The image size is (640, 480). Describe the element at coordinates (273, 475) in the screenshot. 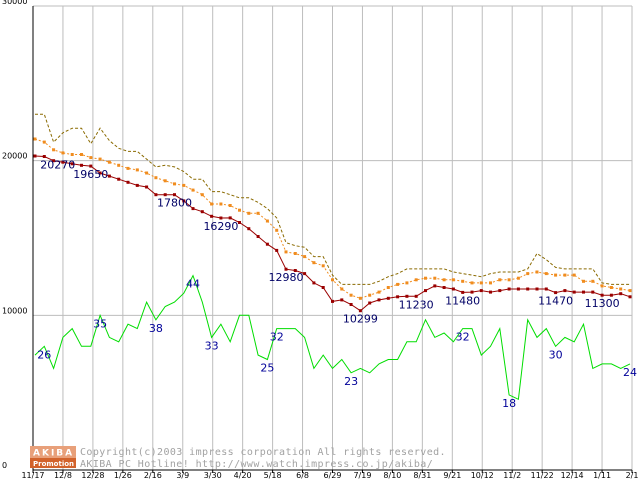

I see `x-tick-label: 5/18` at that location.